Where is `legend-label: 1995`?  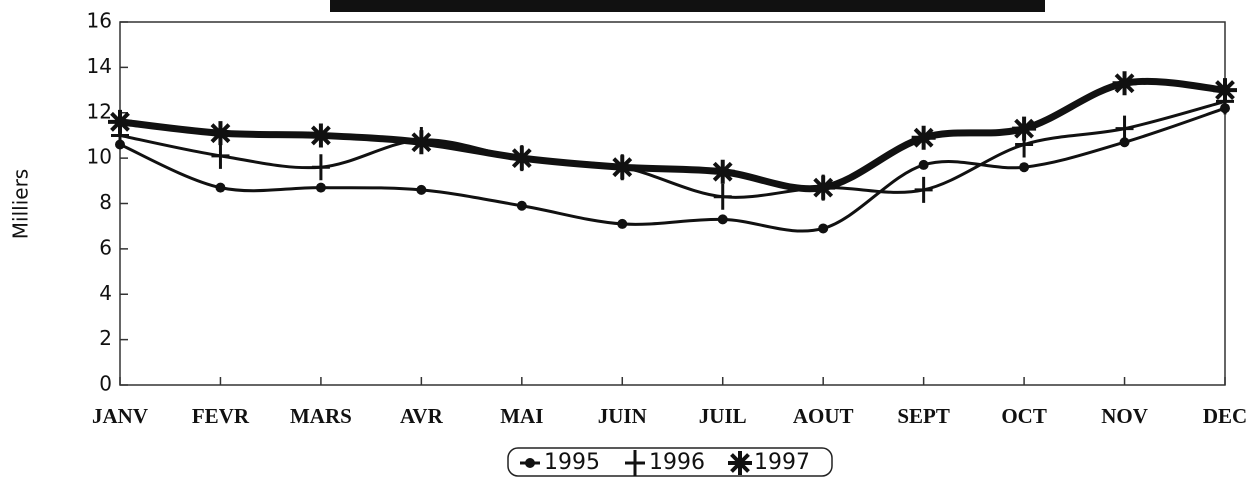 legend-label: 1995 is located at coordinates (572, 462).